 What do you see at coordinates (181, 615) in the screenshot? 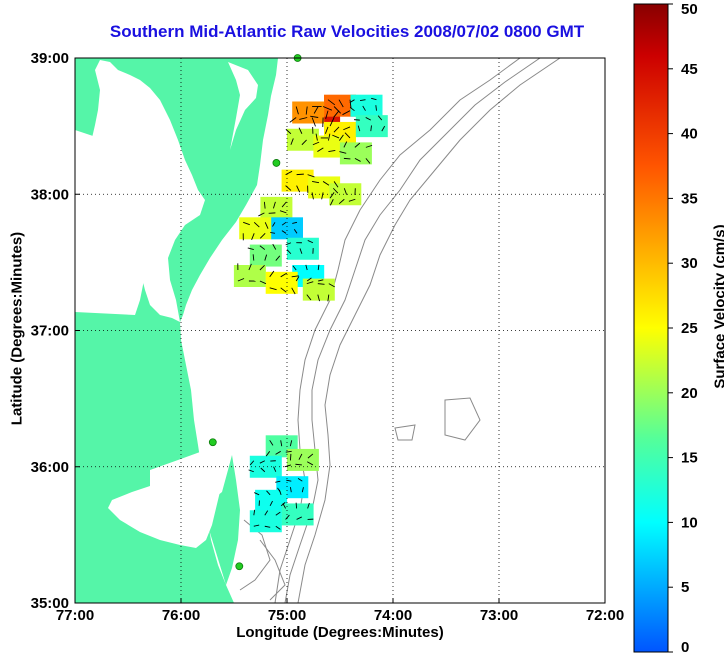
I see `x-tick-label: 76:00` at bounding box center [181, 615].